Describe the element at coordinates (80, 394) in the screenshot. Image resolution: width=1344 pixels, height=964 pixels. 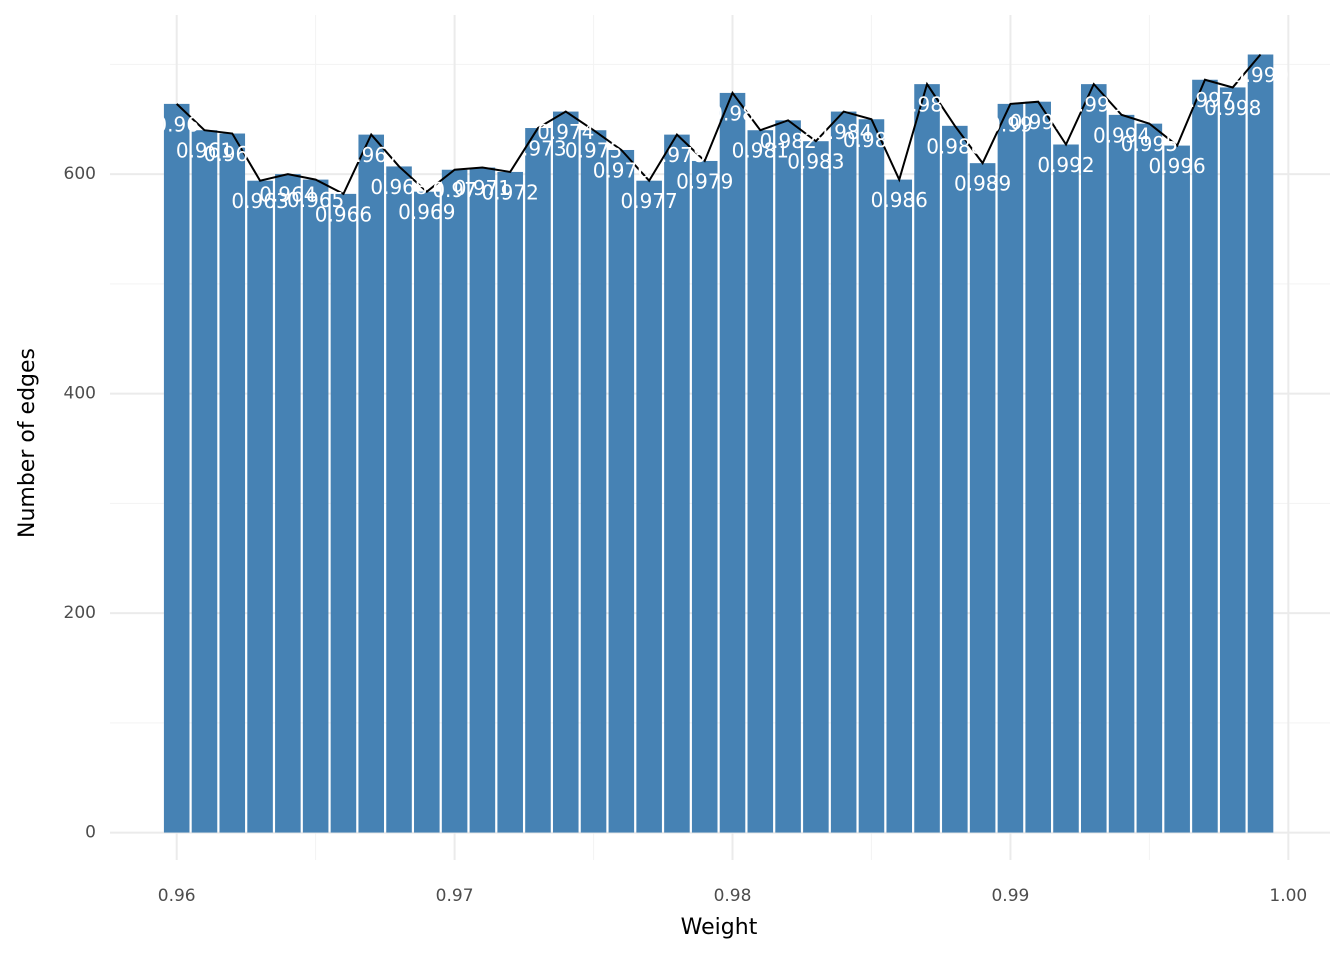
I see `y-tick-label: 400` at that location.